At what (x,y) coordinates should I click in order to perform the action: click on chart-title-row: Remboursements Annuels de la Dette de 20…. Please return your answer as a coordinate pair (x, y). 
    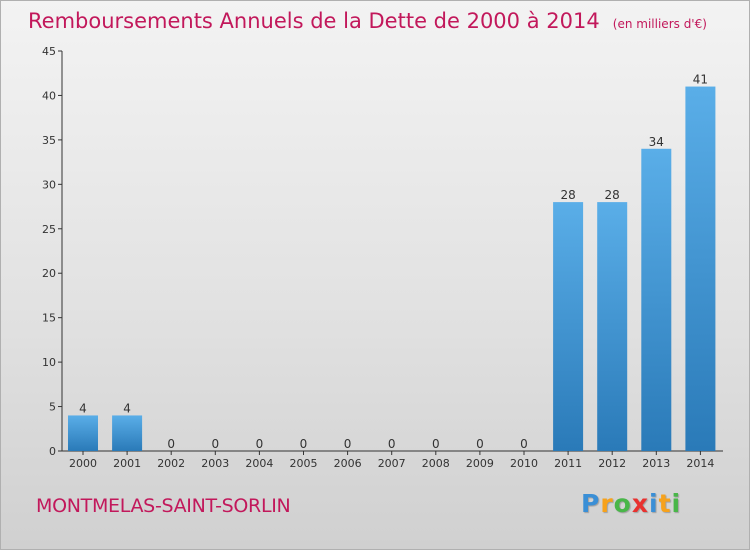
    Looking at the image, I should click on (367, 21).